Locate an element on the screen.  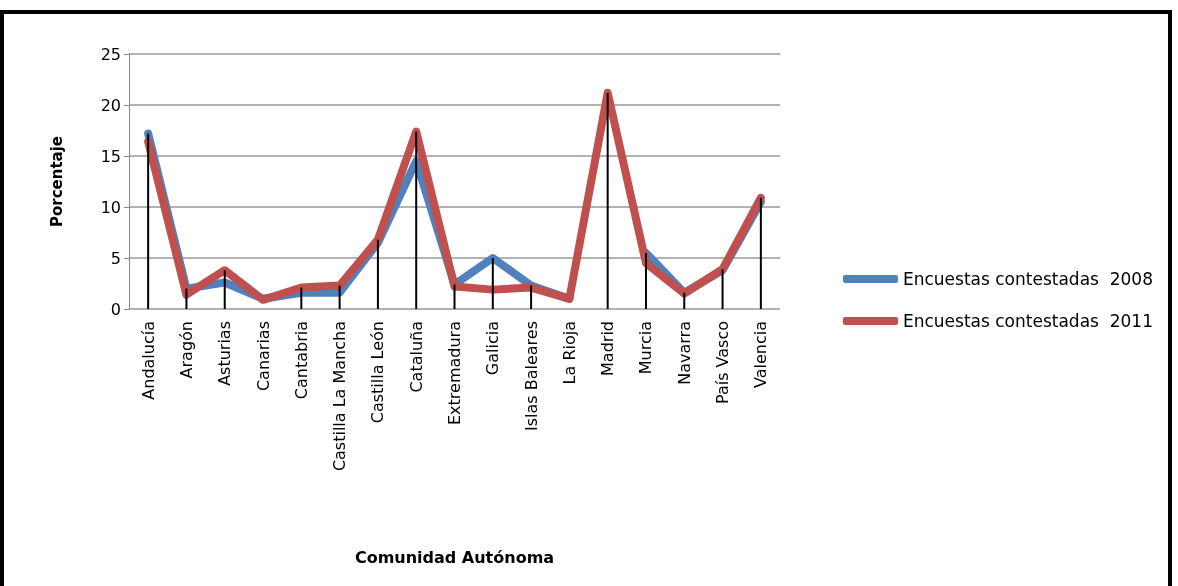
legend-label: Encuestas contestadas 2011 is located at coordinates (1028, 321).